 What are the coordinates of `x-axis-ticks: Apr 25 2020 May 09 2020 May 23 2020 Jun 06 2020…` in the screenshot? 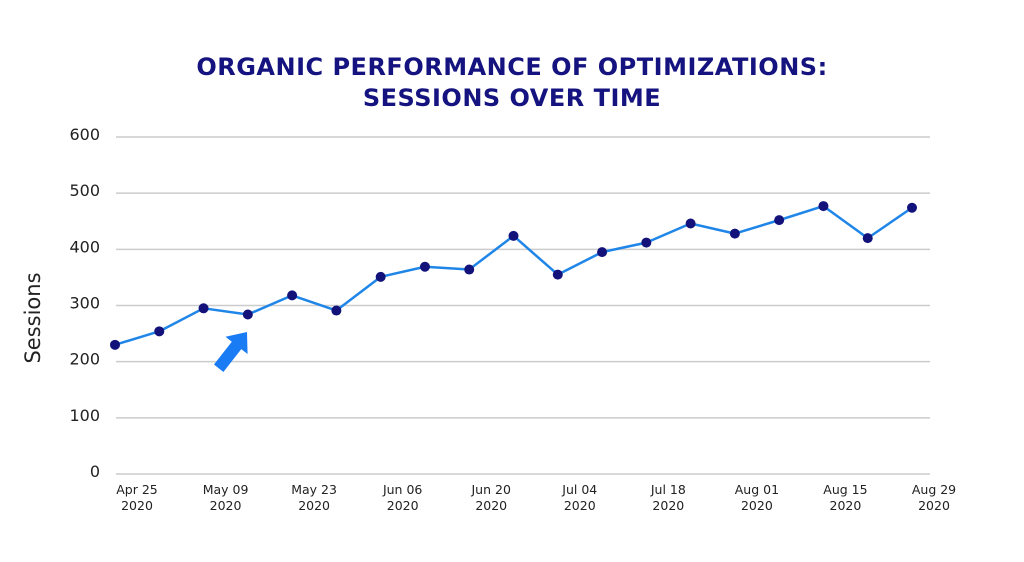 It's located at (536, 497).